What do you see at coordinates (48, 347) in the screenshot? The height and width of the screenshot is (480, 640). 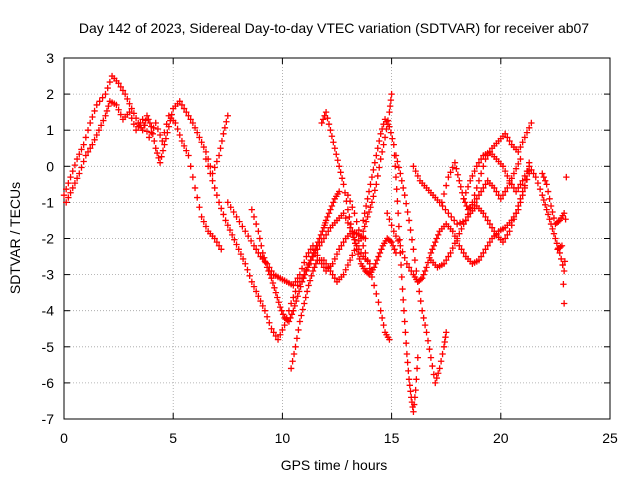 I see `y-tick-label: -5` at bounding box center [48, 347].